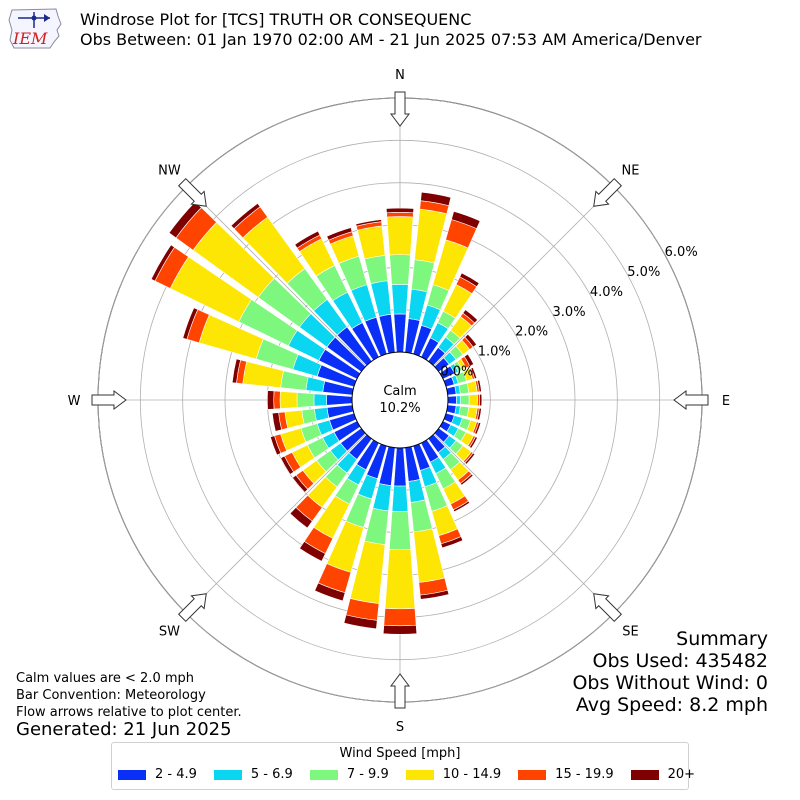  What do you see at coordinates (124, 729) in the screenshot?
I see `generated-date: Generated: 21 Jun 2025` at bounding box center [124, 729].